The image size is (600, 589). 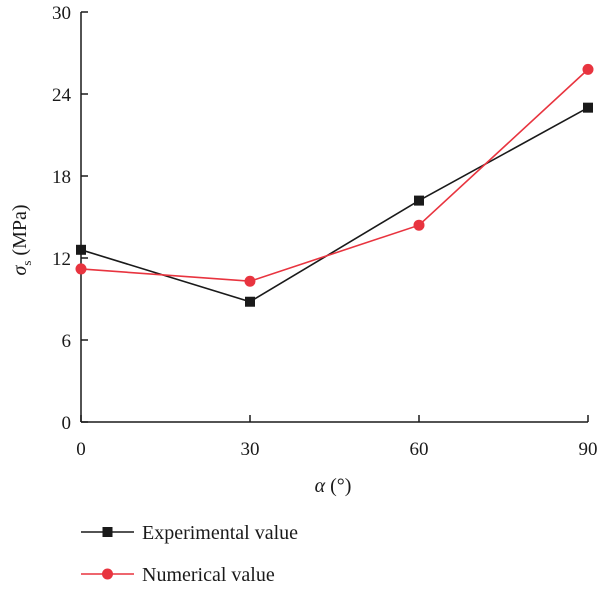 I want to click on legend-item: Experimental value, so click(x=189, y=533).